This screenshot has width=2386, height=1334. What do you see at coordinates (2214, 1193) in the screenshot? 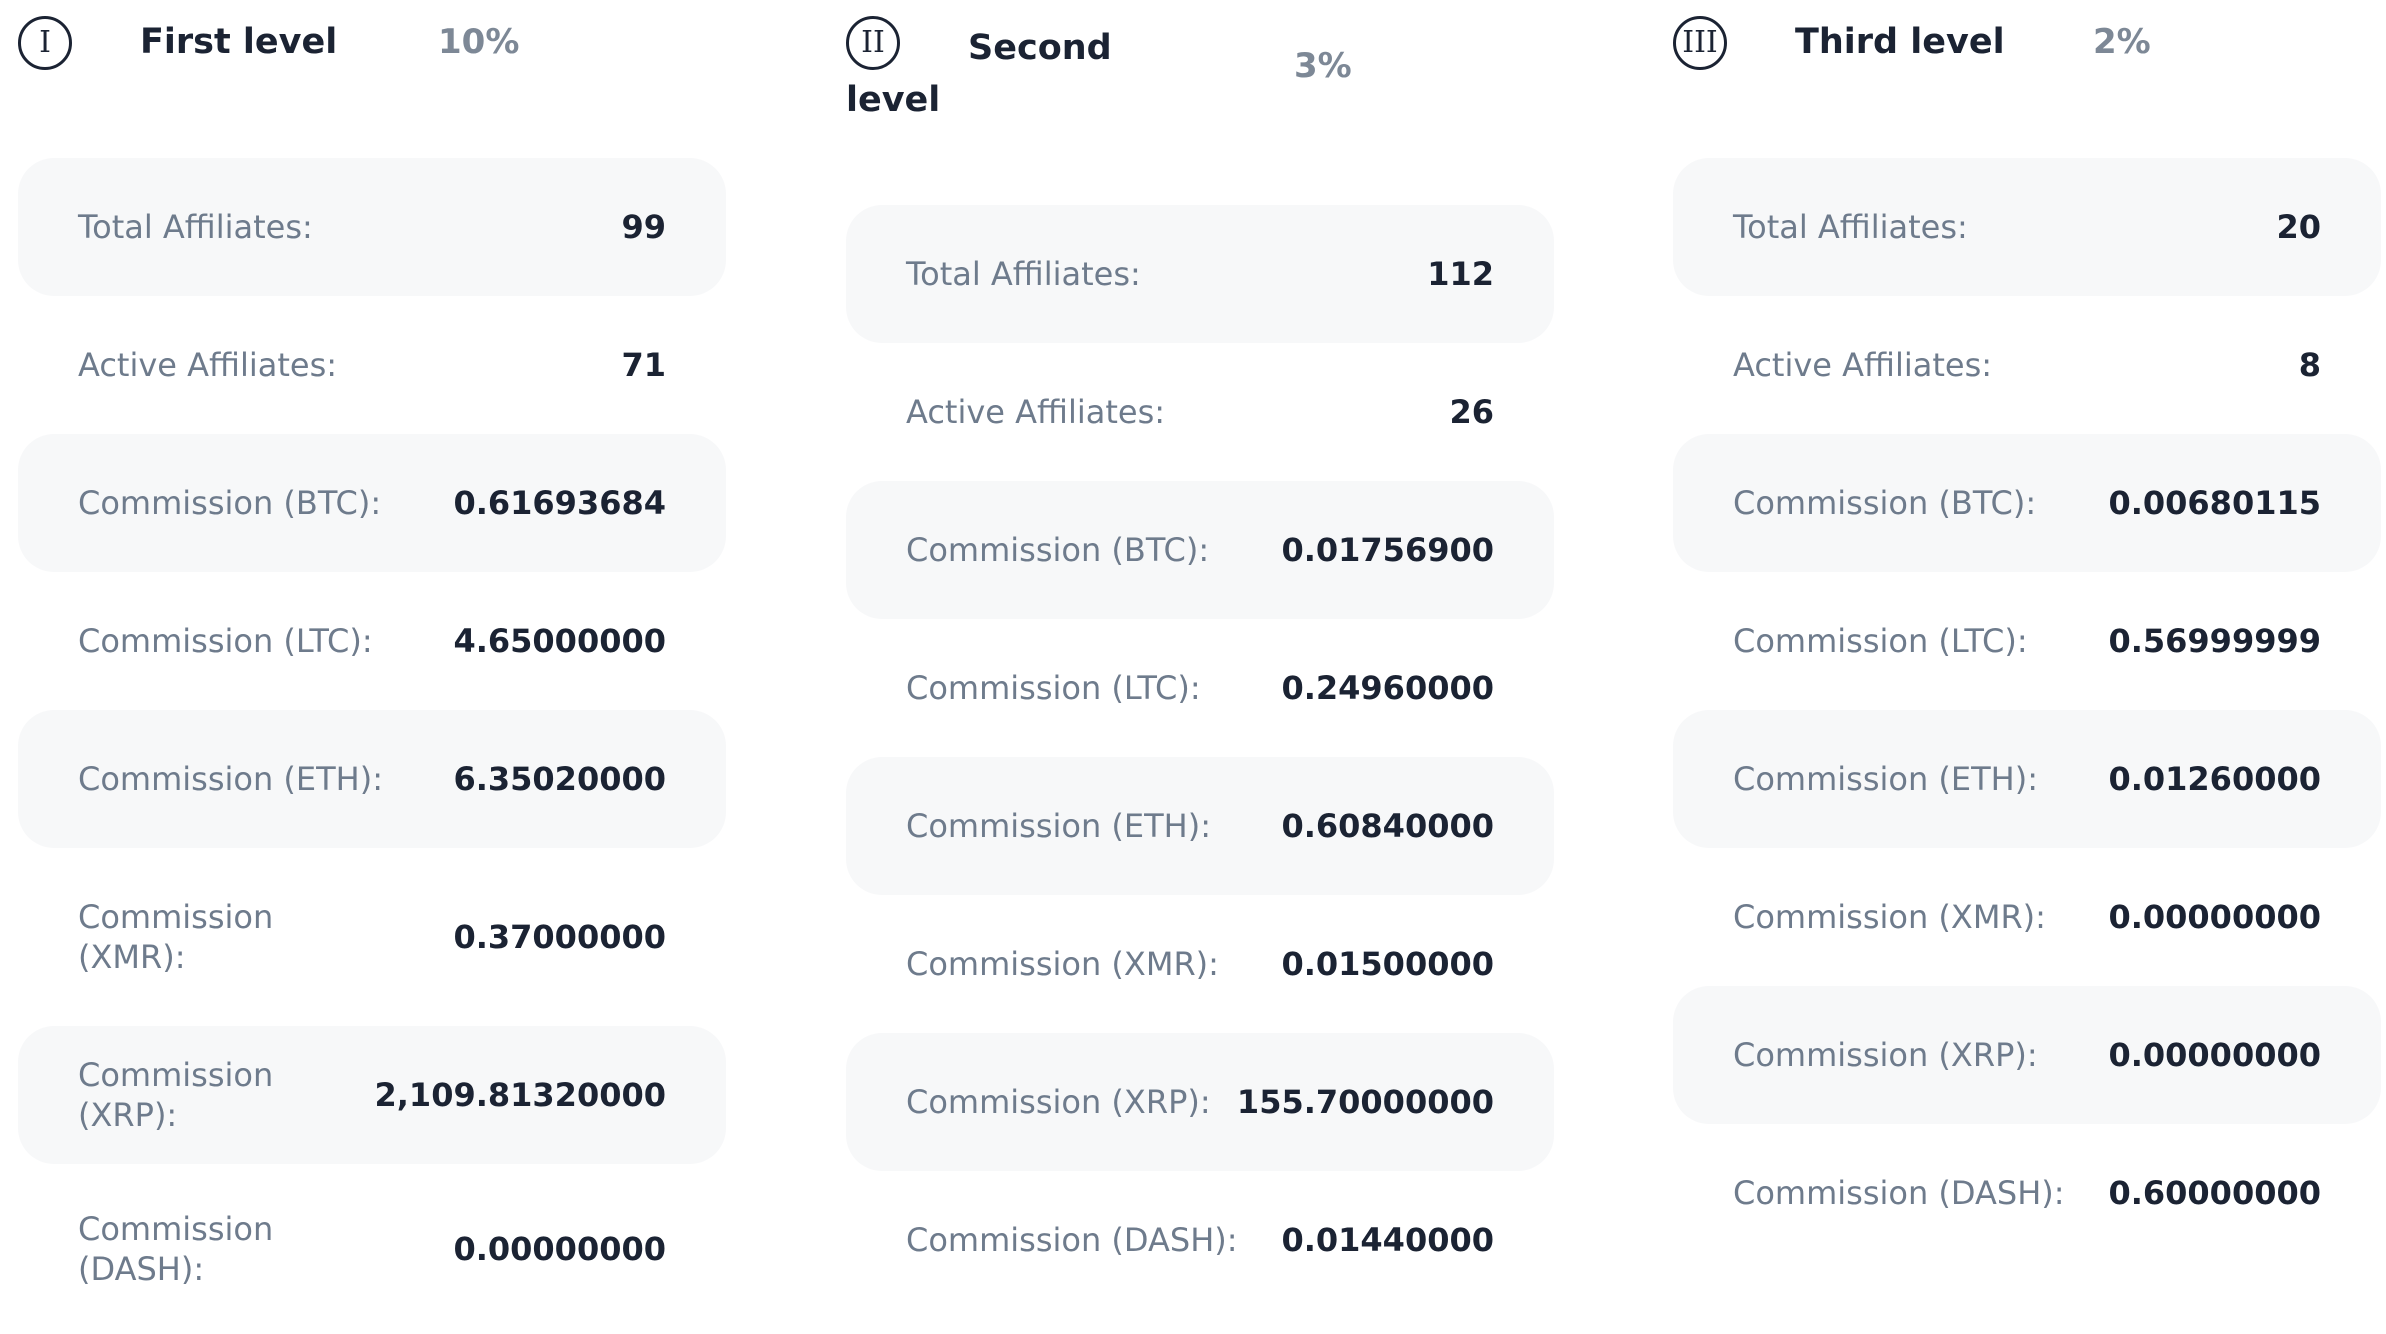
I see `stat-value: 0.60000000` at bounding box center [2214, 1193].